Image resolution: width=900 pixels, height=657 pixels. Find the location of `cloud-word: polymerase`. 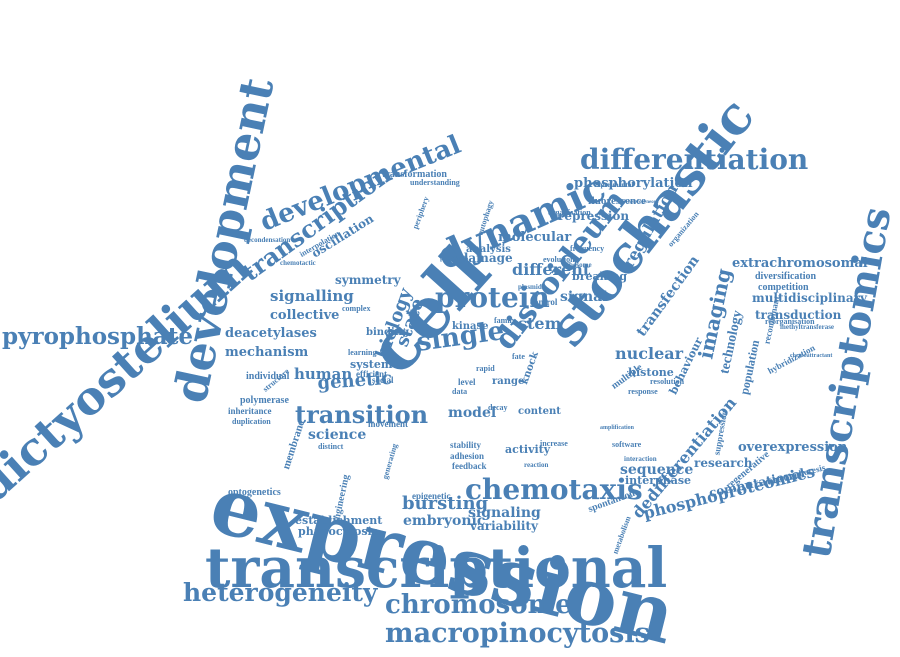

cloud-word: polymerase is located at coordinates (264, 400).